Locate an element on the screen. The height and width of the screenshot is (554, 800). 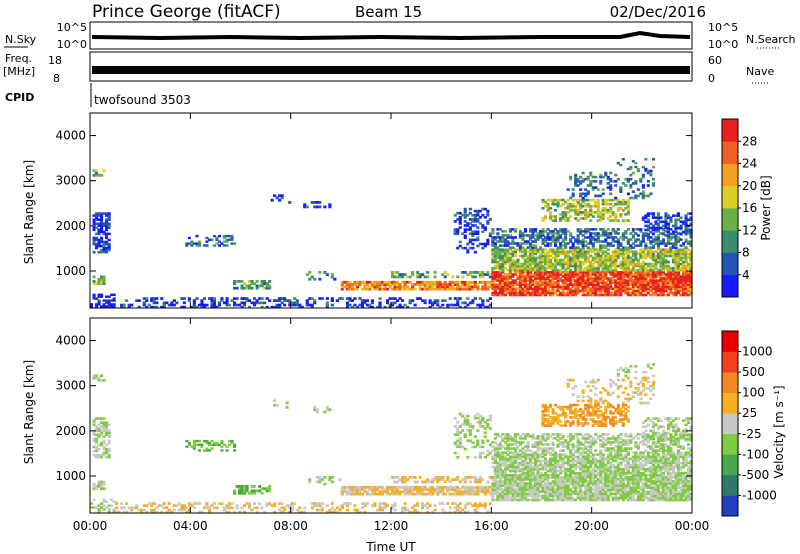
power-colorbar-tick-label: 8 is located at coordinates (746, 253).